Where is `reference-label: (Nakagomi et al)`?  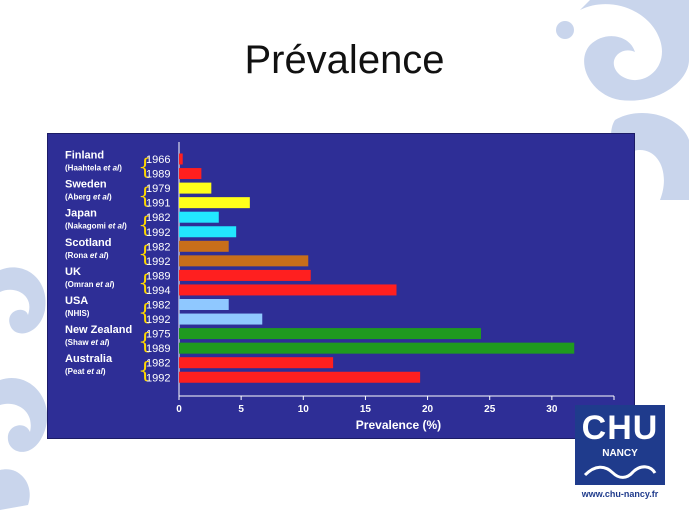
reference-label: (Nakagomi et al) is located at coordinates (96, 226).